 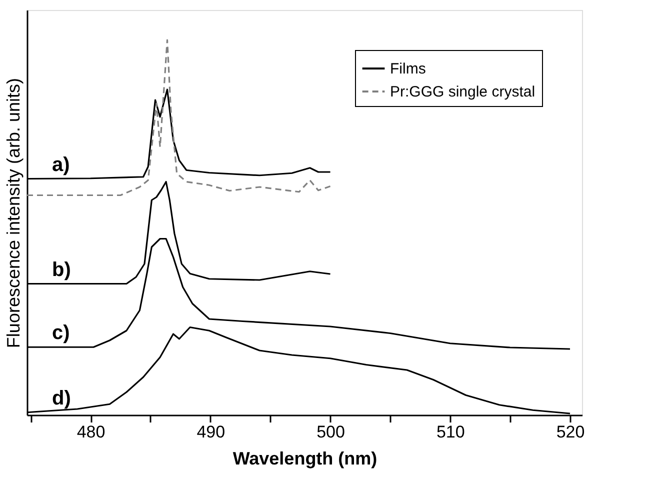 I want to click on x-tick-label: 490, so click(x=211, y=432).